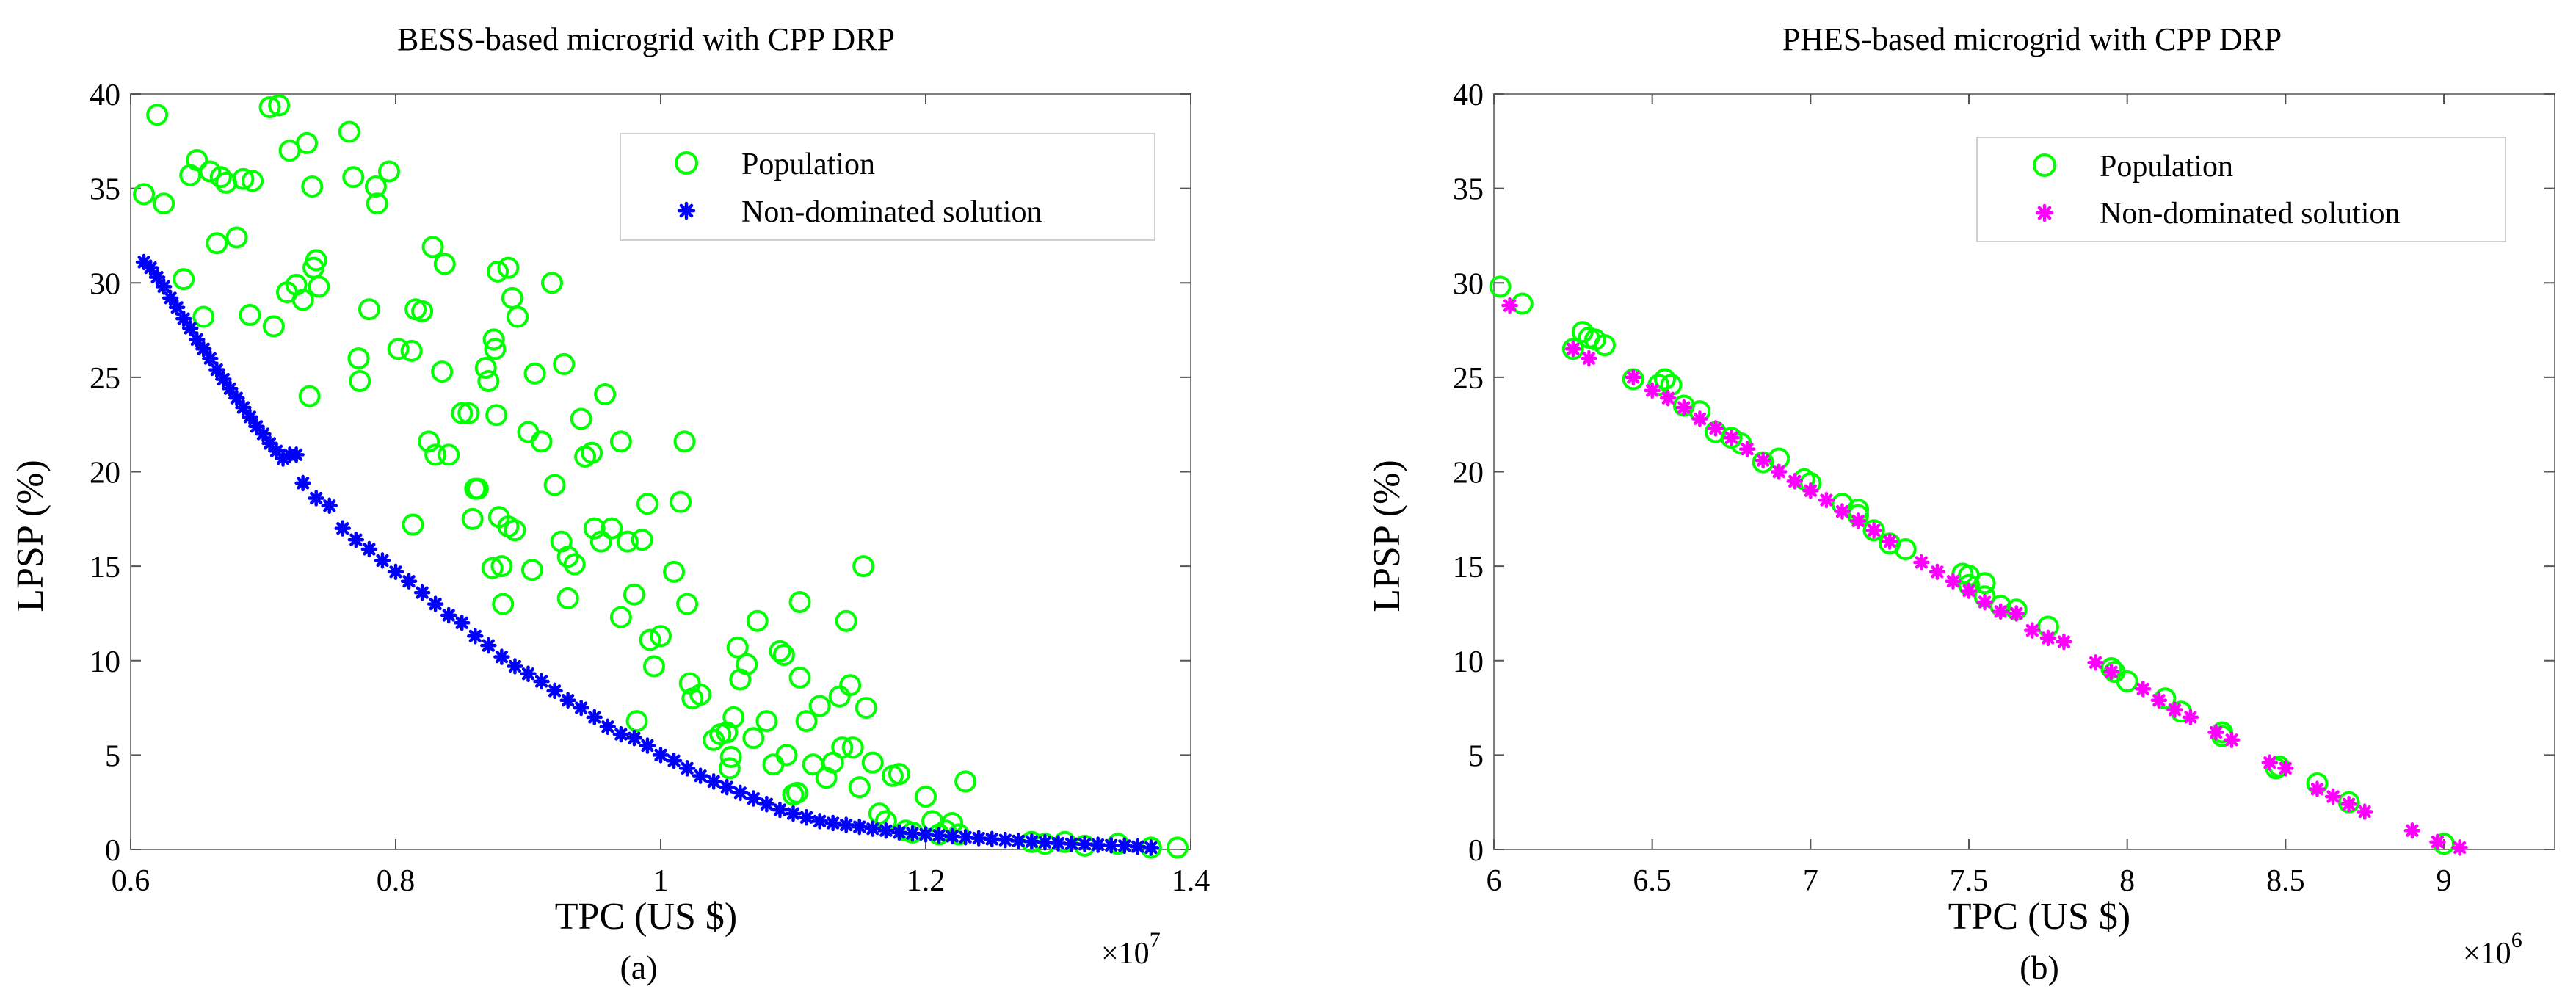 The image size is (2576, 1000). I want to click on chart-b-legend-box, so click(2241, 190).